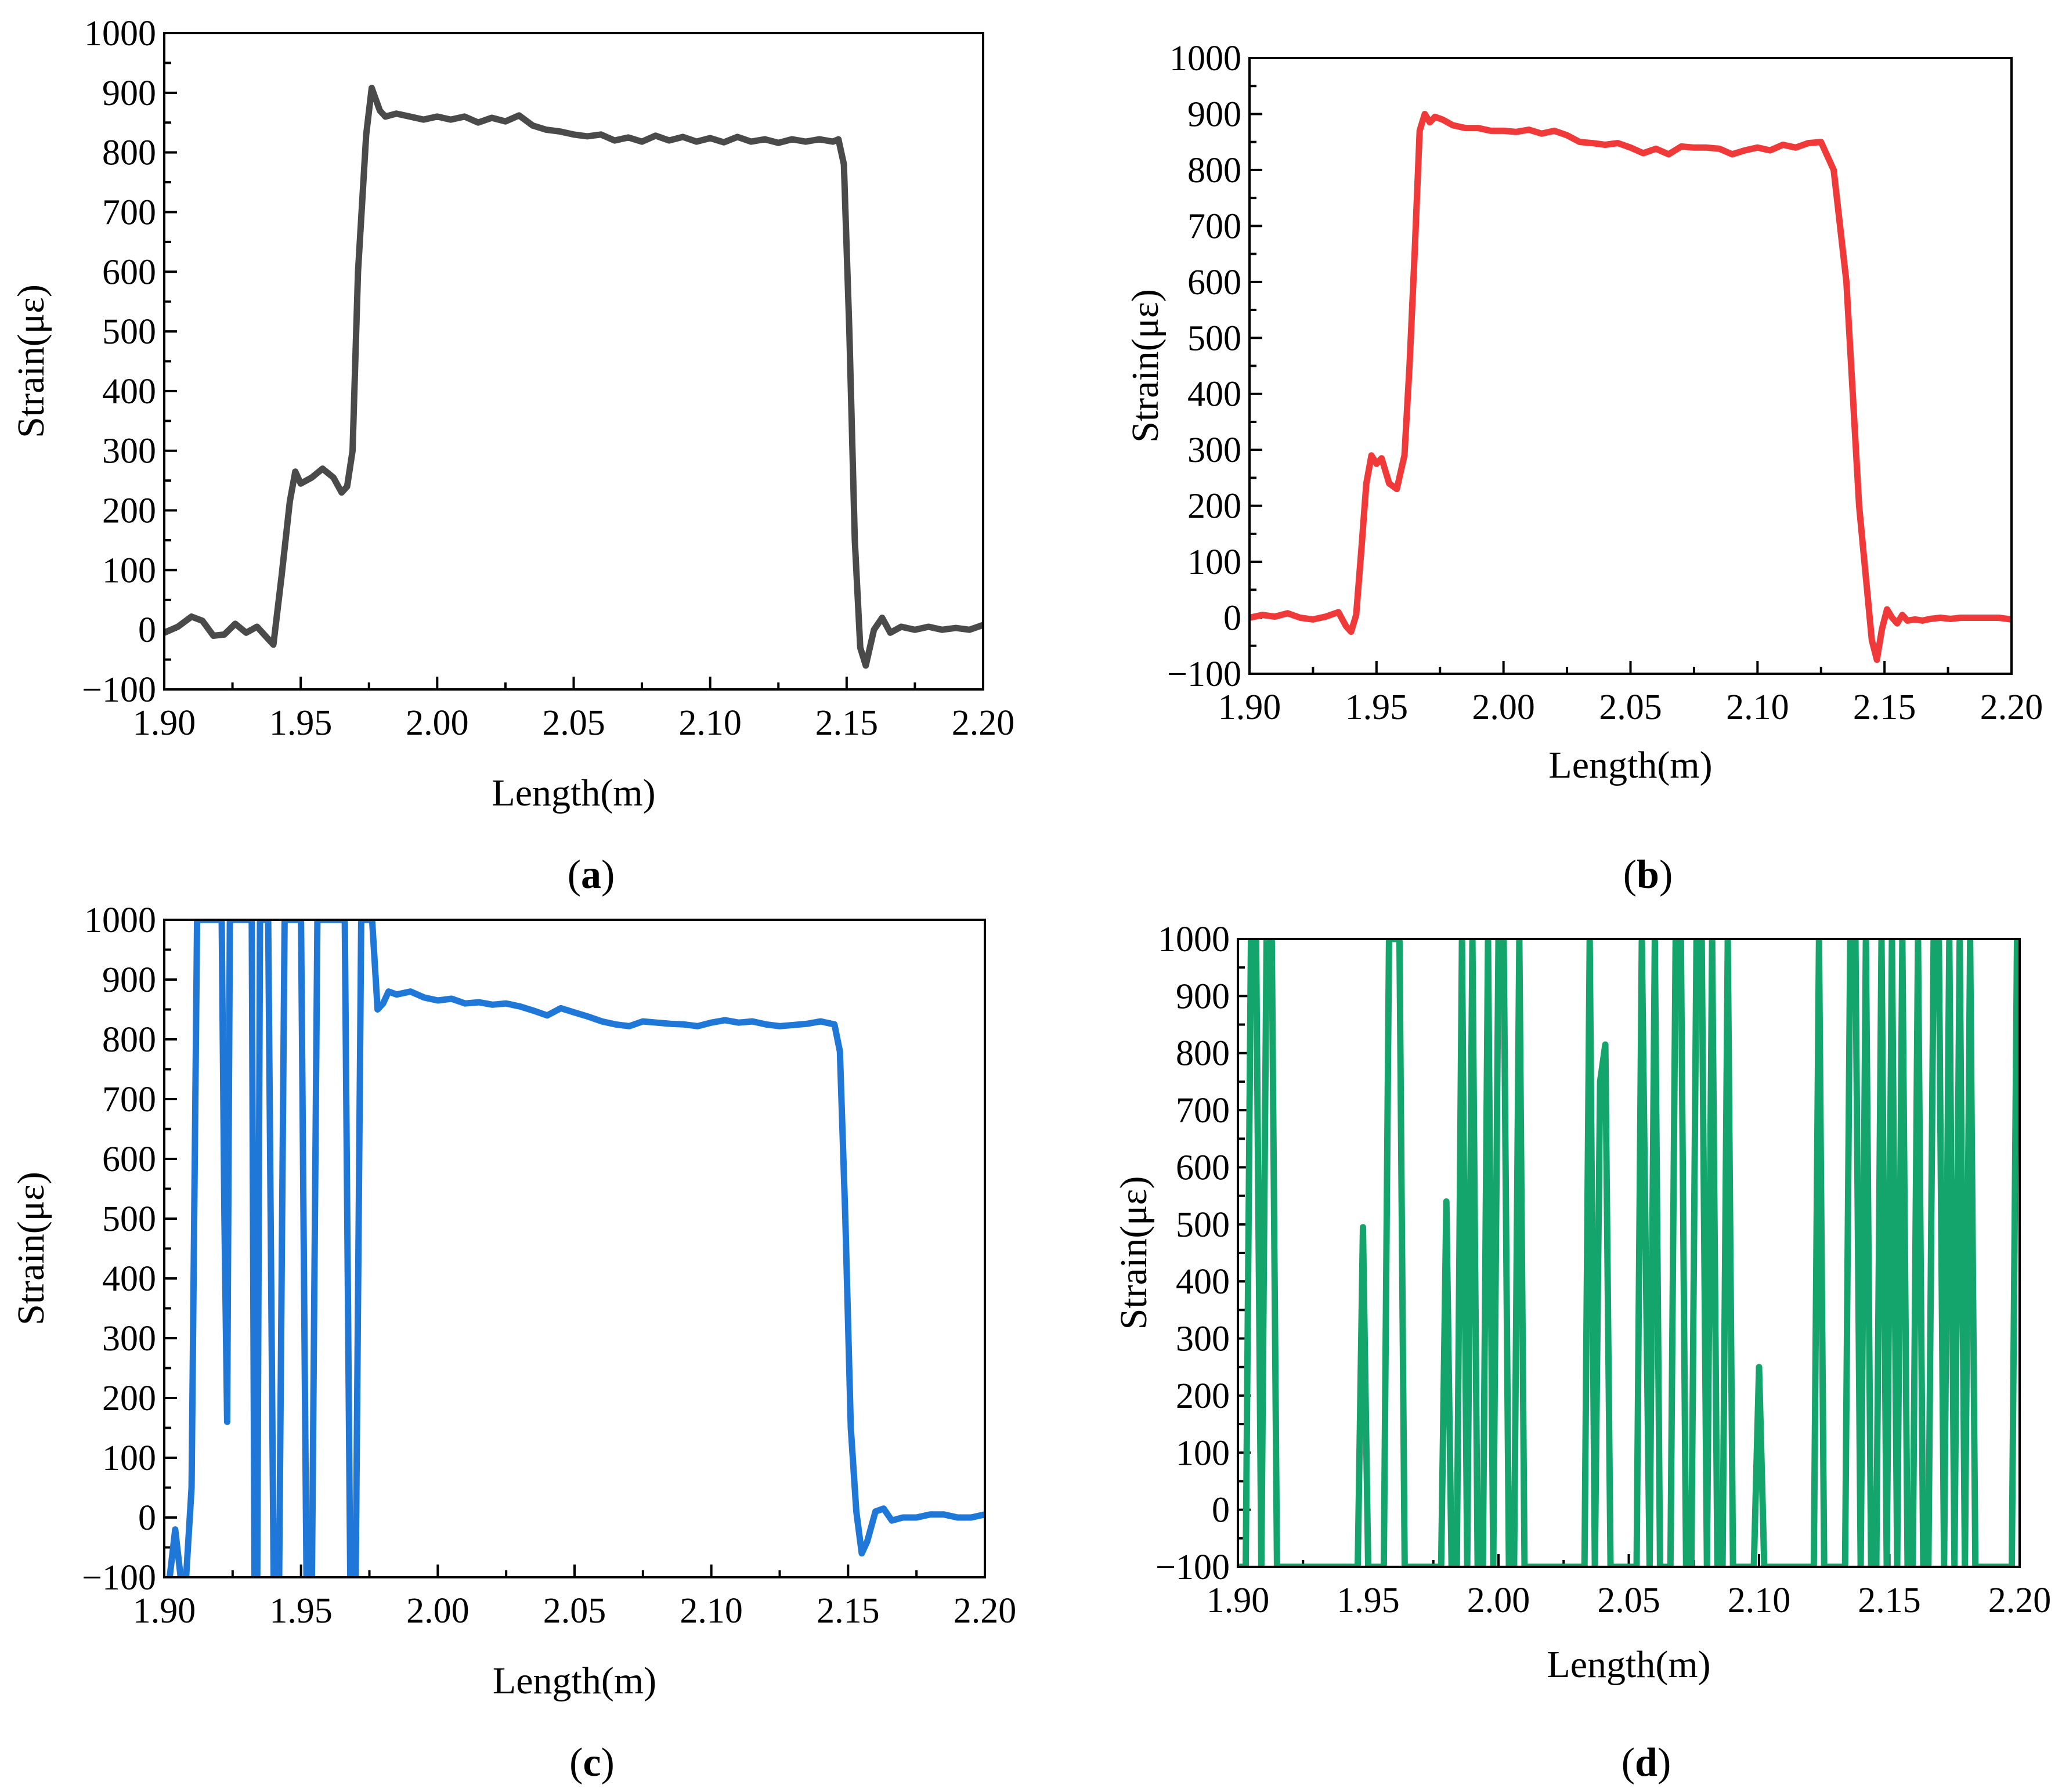 This screenshot has height=1792, width=2062. I want to click on panel-letter: c, so click(592, 1762).